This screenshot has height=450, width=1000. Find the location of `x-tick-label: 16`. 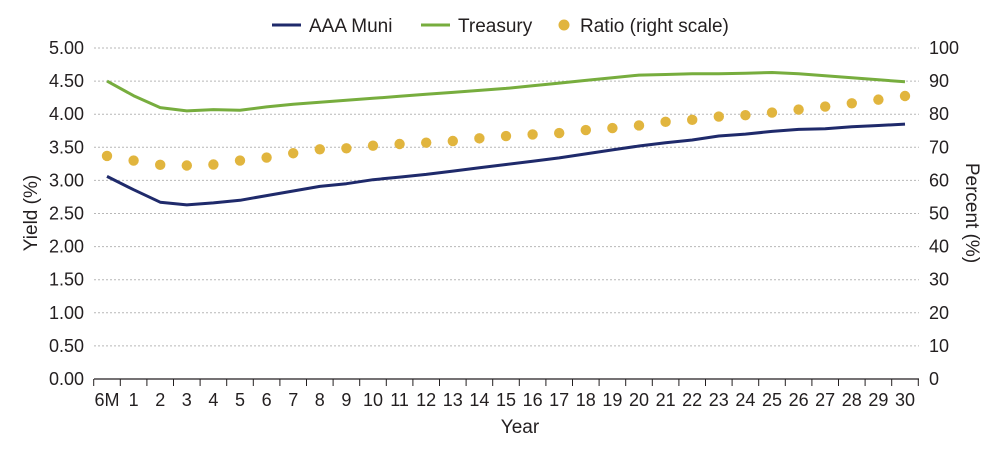

x-tick-label: 16 is located at coordinates (533, 400).